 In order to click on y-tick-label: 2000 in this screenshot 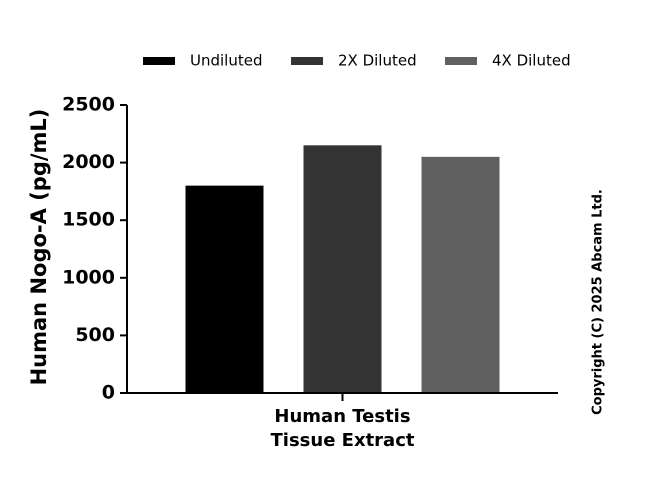, I will do `click(88, 162)`.